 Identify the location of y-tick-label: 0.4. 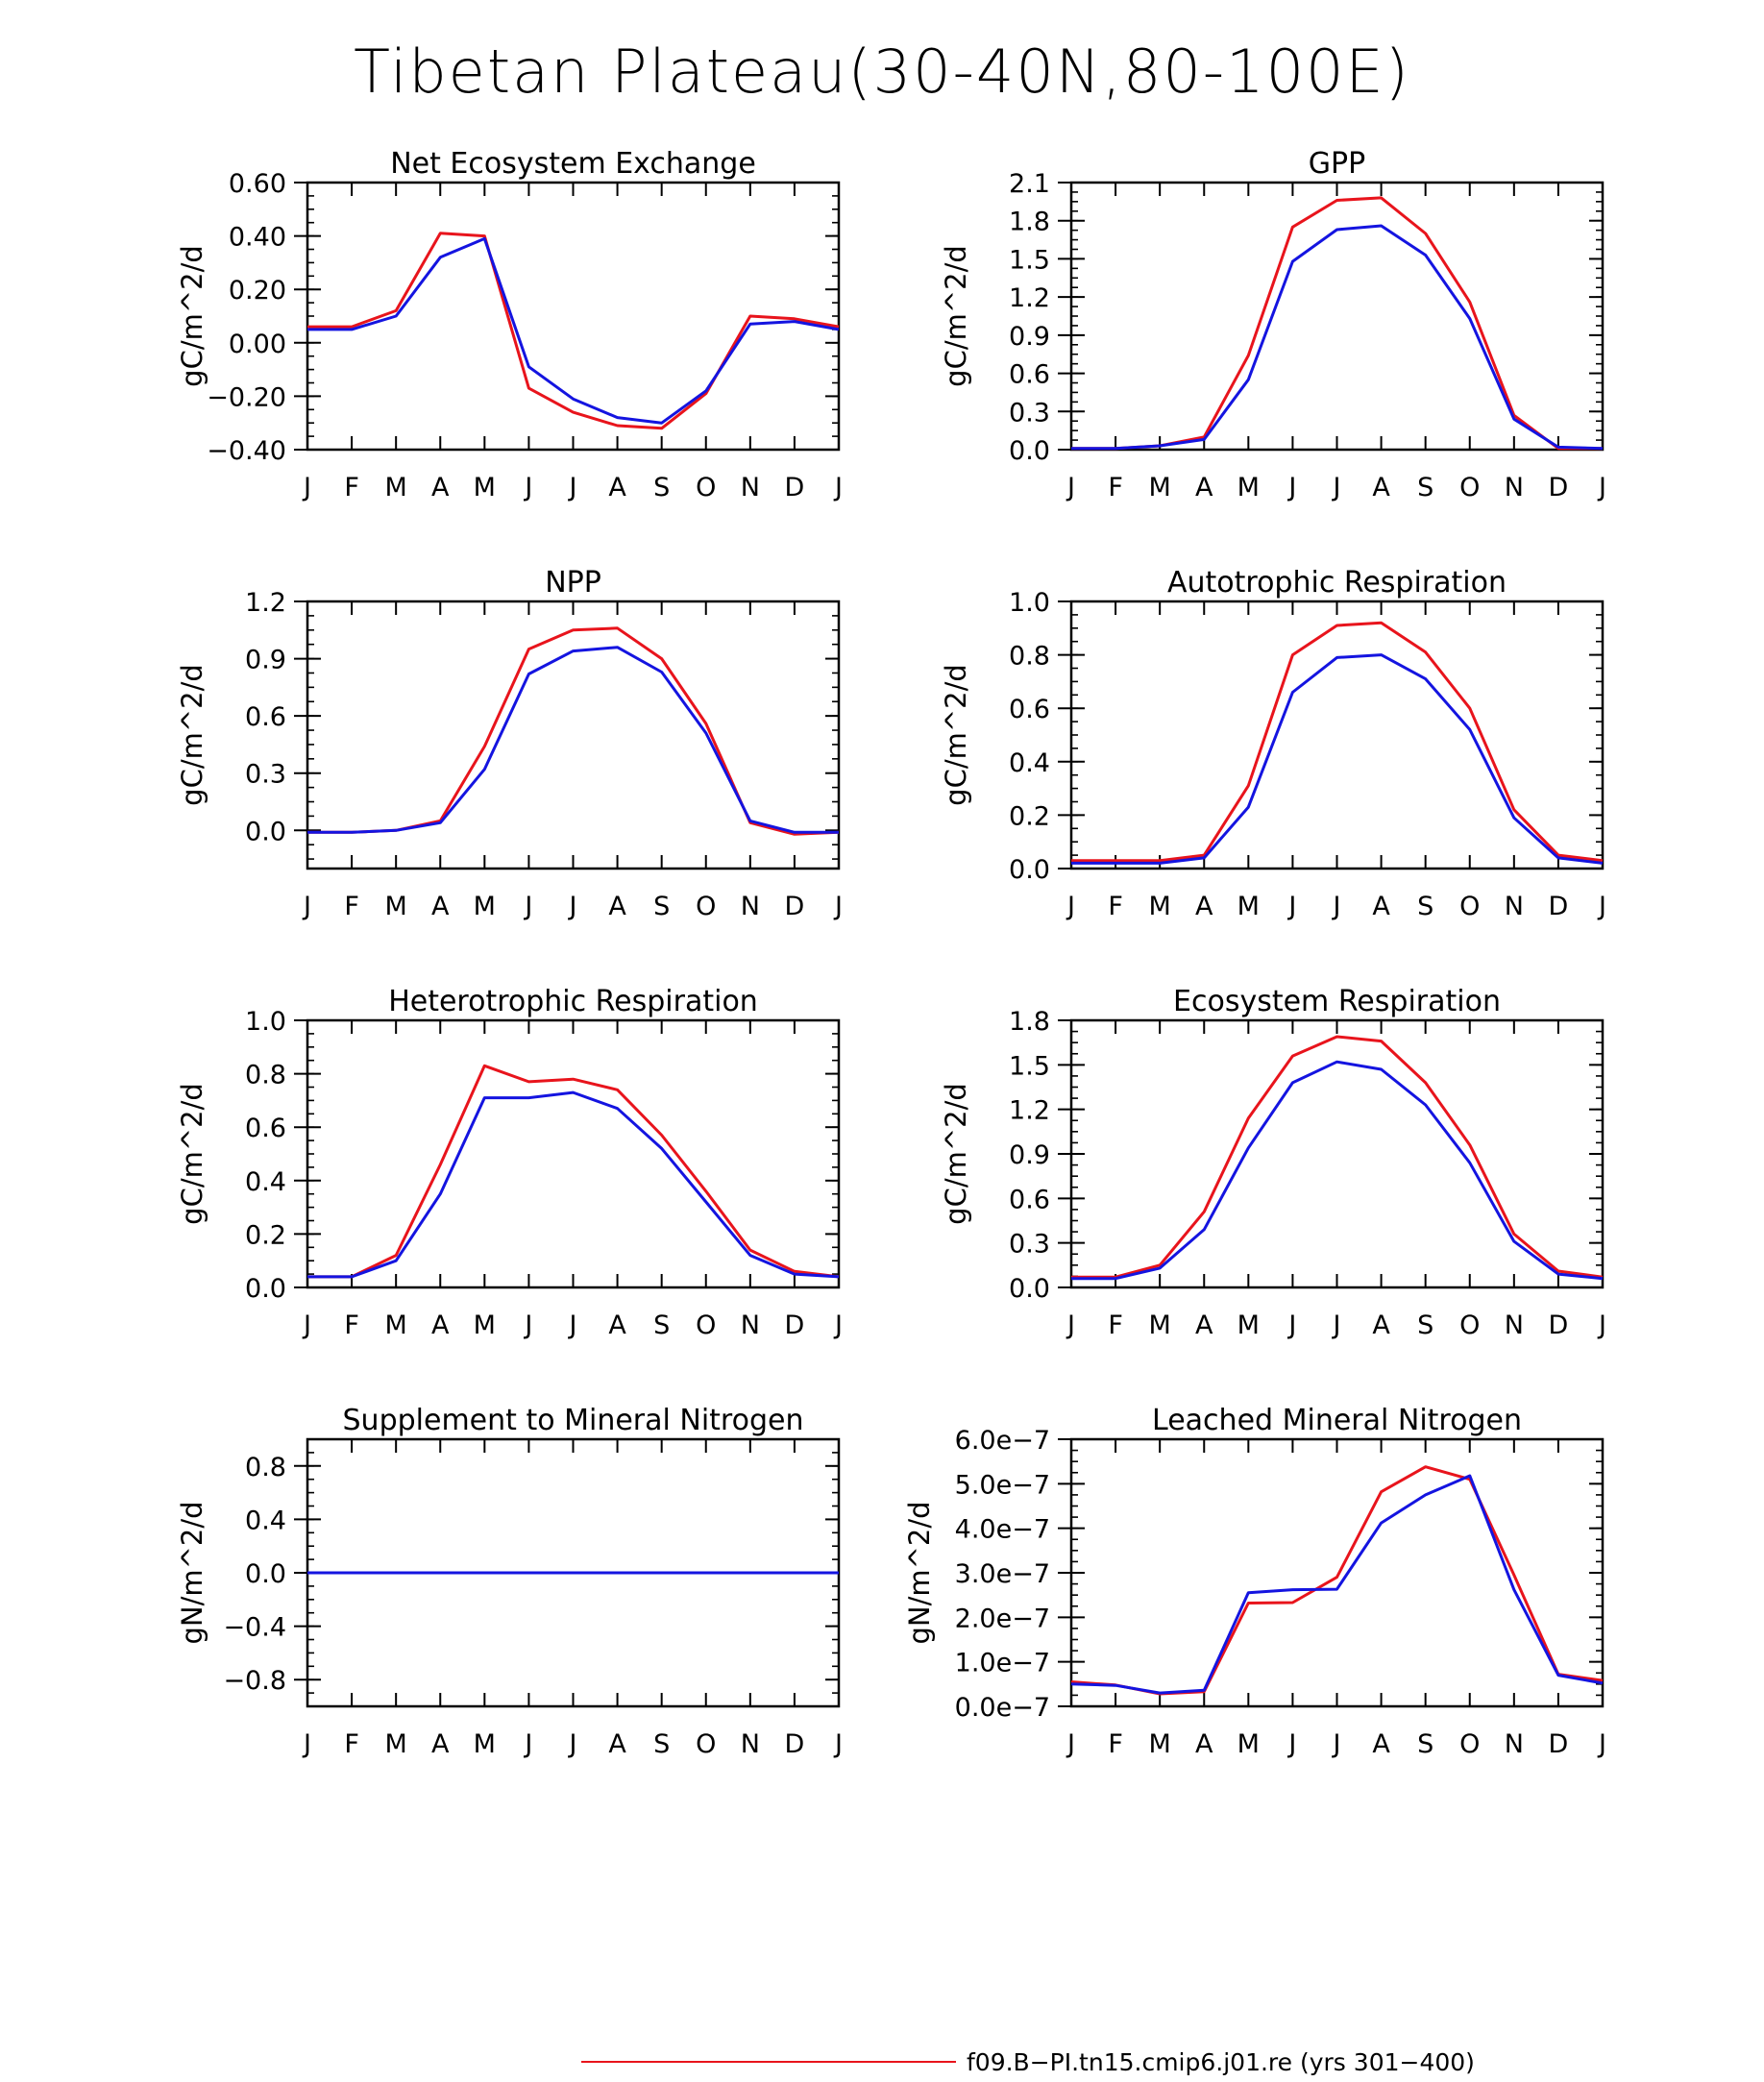
(266, 1520).